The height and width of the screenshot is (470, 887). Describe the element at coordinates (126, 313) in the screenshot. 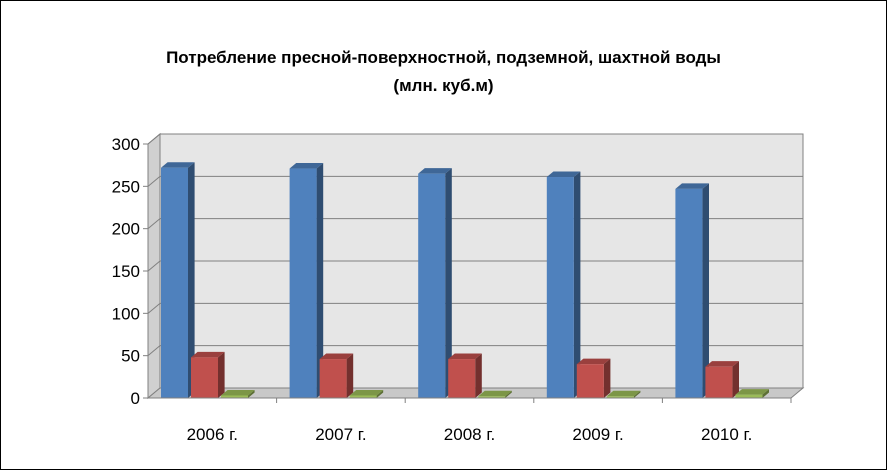

I see `y-tick-label: 100` at that location.